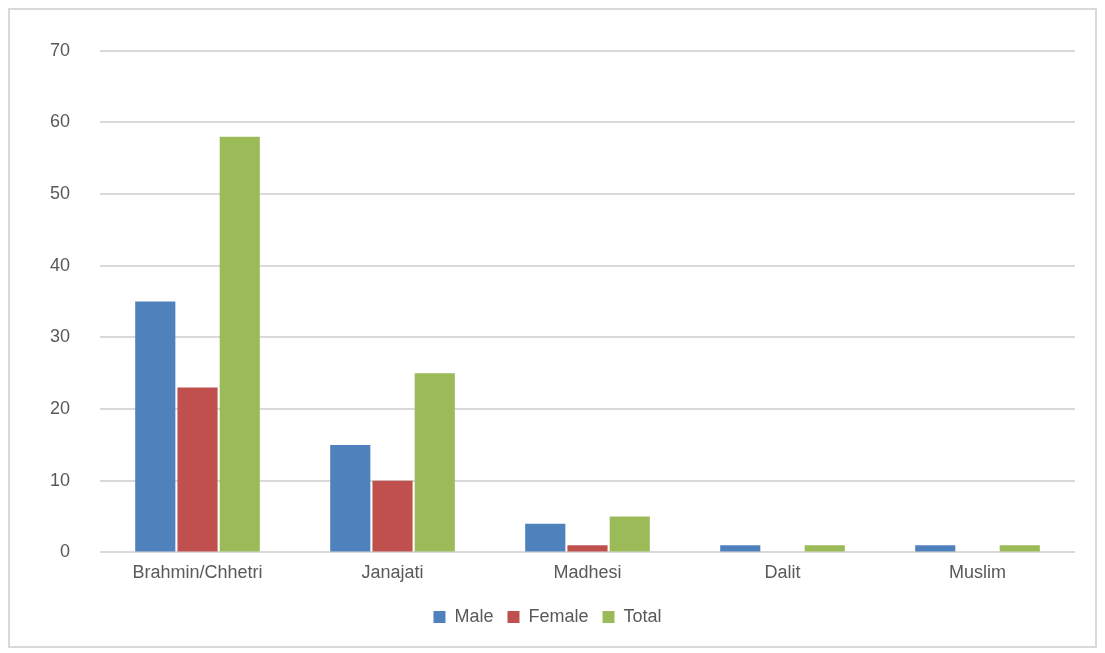 The image size is (1105, 653). I want to click on y-tick-label: 50, so click(60, 193).